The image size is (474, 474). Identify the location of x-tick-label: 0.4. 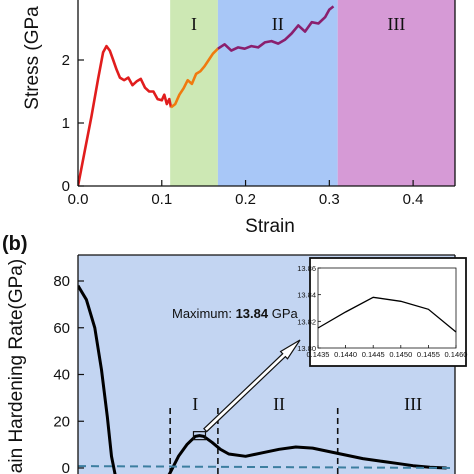
(413, 199).